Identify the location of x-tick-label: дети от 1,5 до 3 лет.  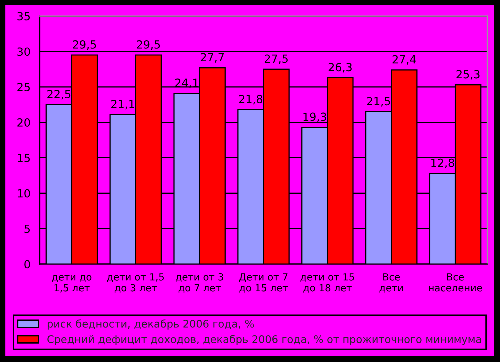
(135, 283).